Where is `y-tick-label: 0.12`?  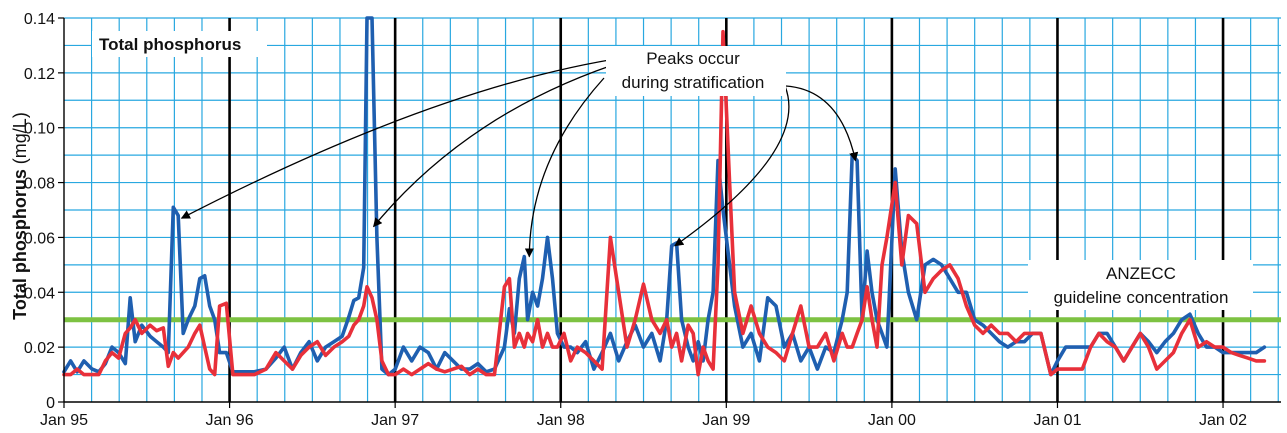
y-tick-label: 0.12 is located at coordinates (39, 74).